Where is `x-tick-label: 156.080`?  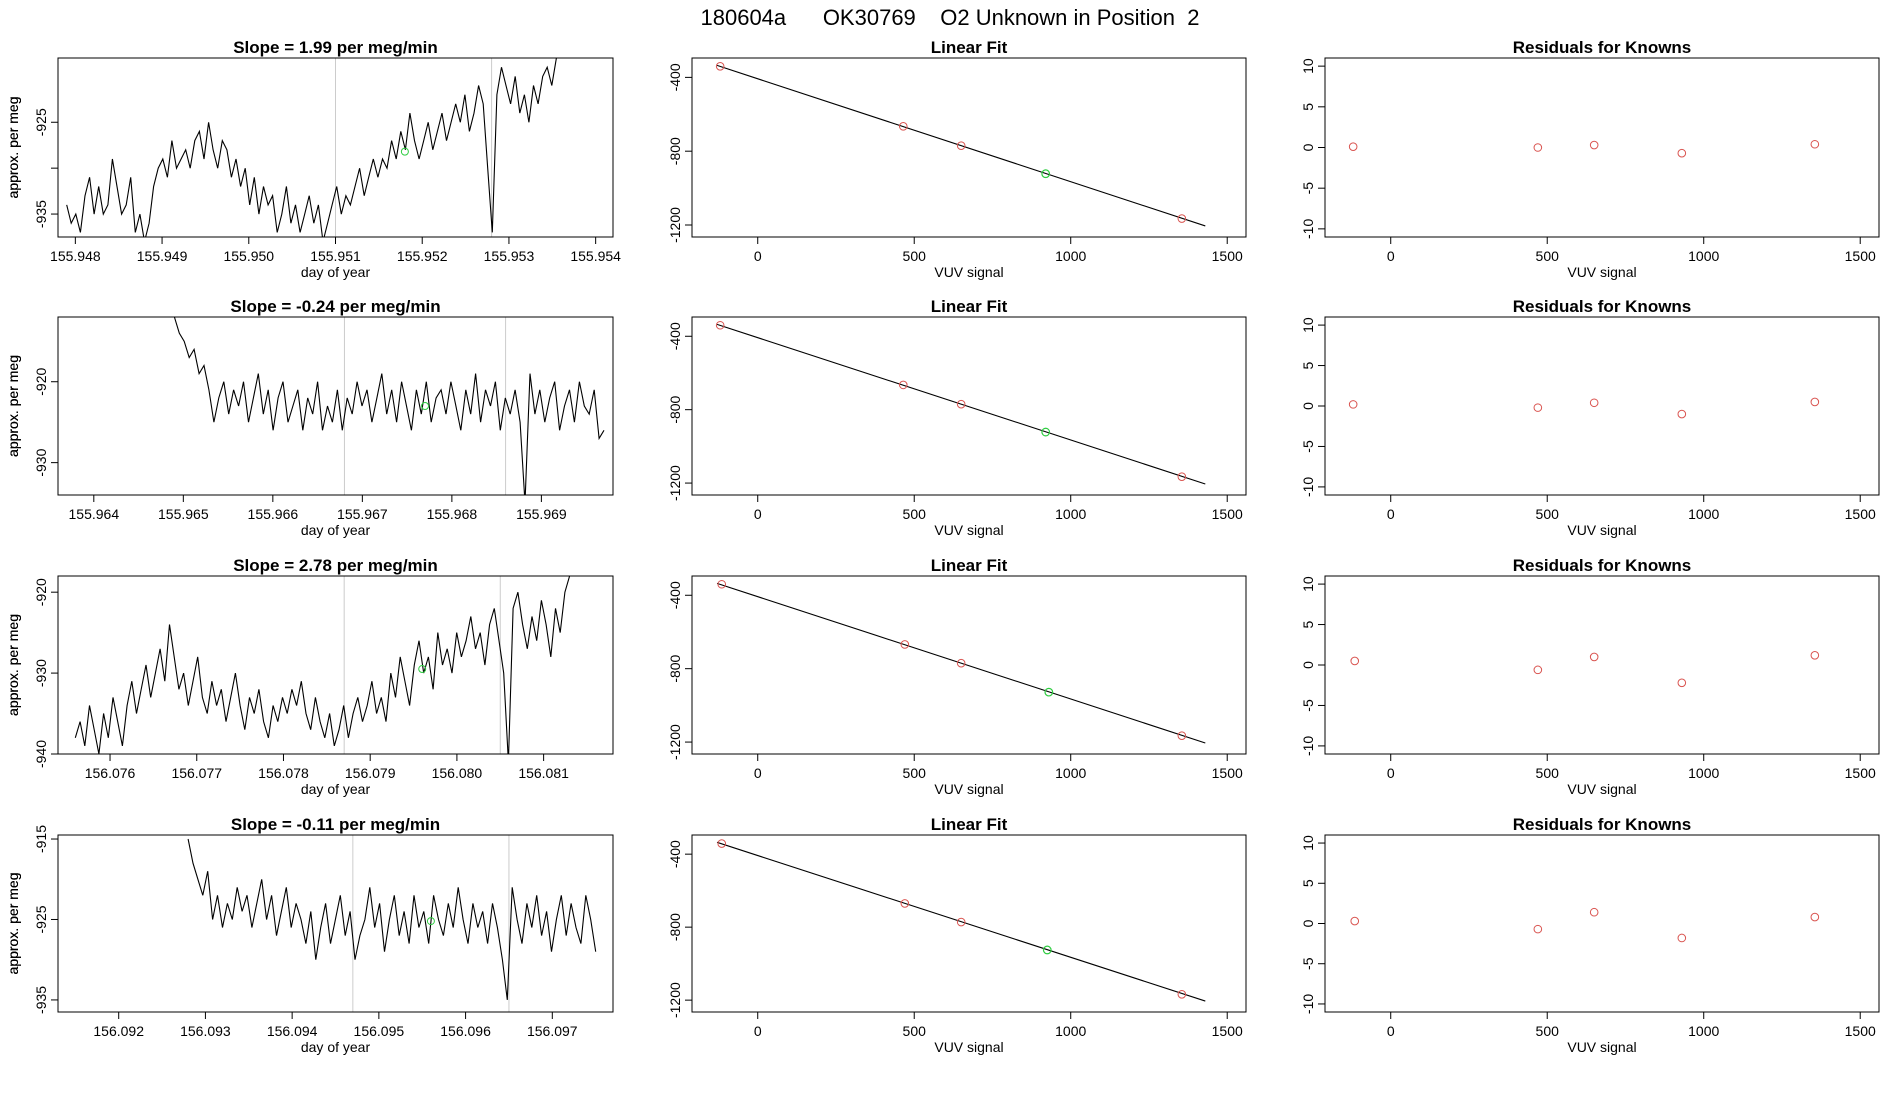
x-tick-label: 156.080 is located at coordinates (457, 773).